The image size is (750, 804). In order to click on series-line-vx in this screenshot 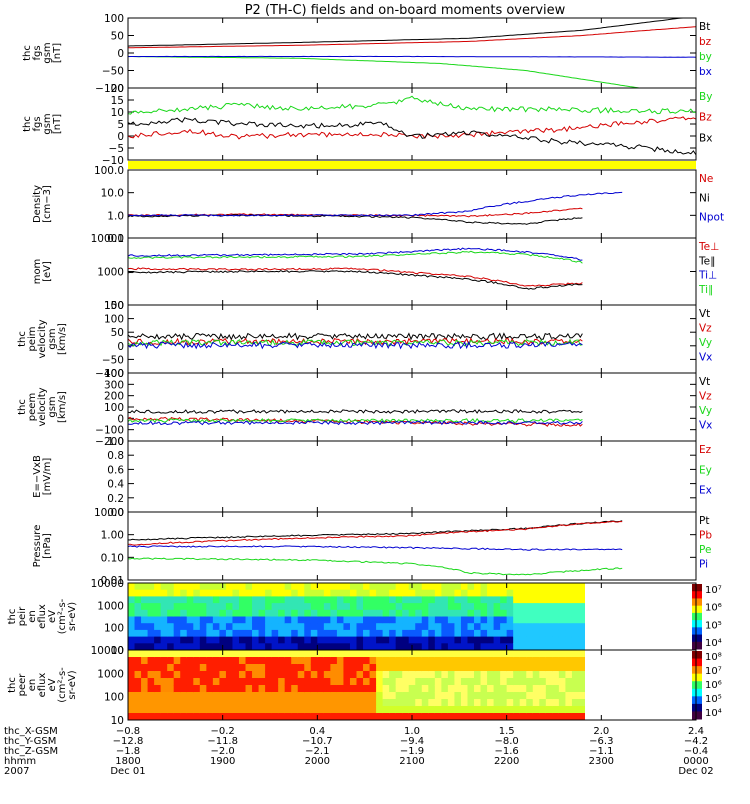, I will do `click(355, 345)`.